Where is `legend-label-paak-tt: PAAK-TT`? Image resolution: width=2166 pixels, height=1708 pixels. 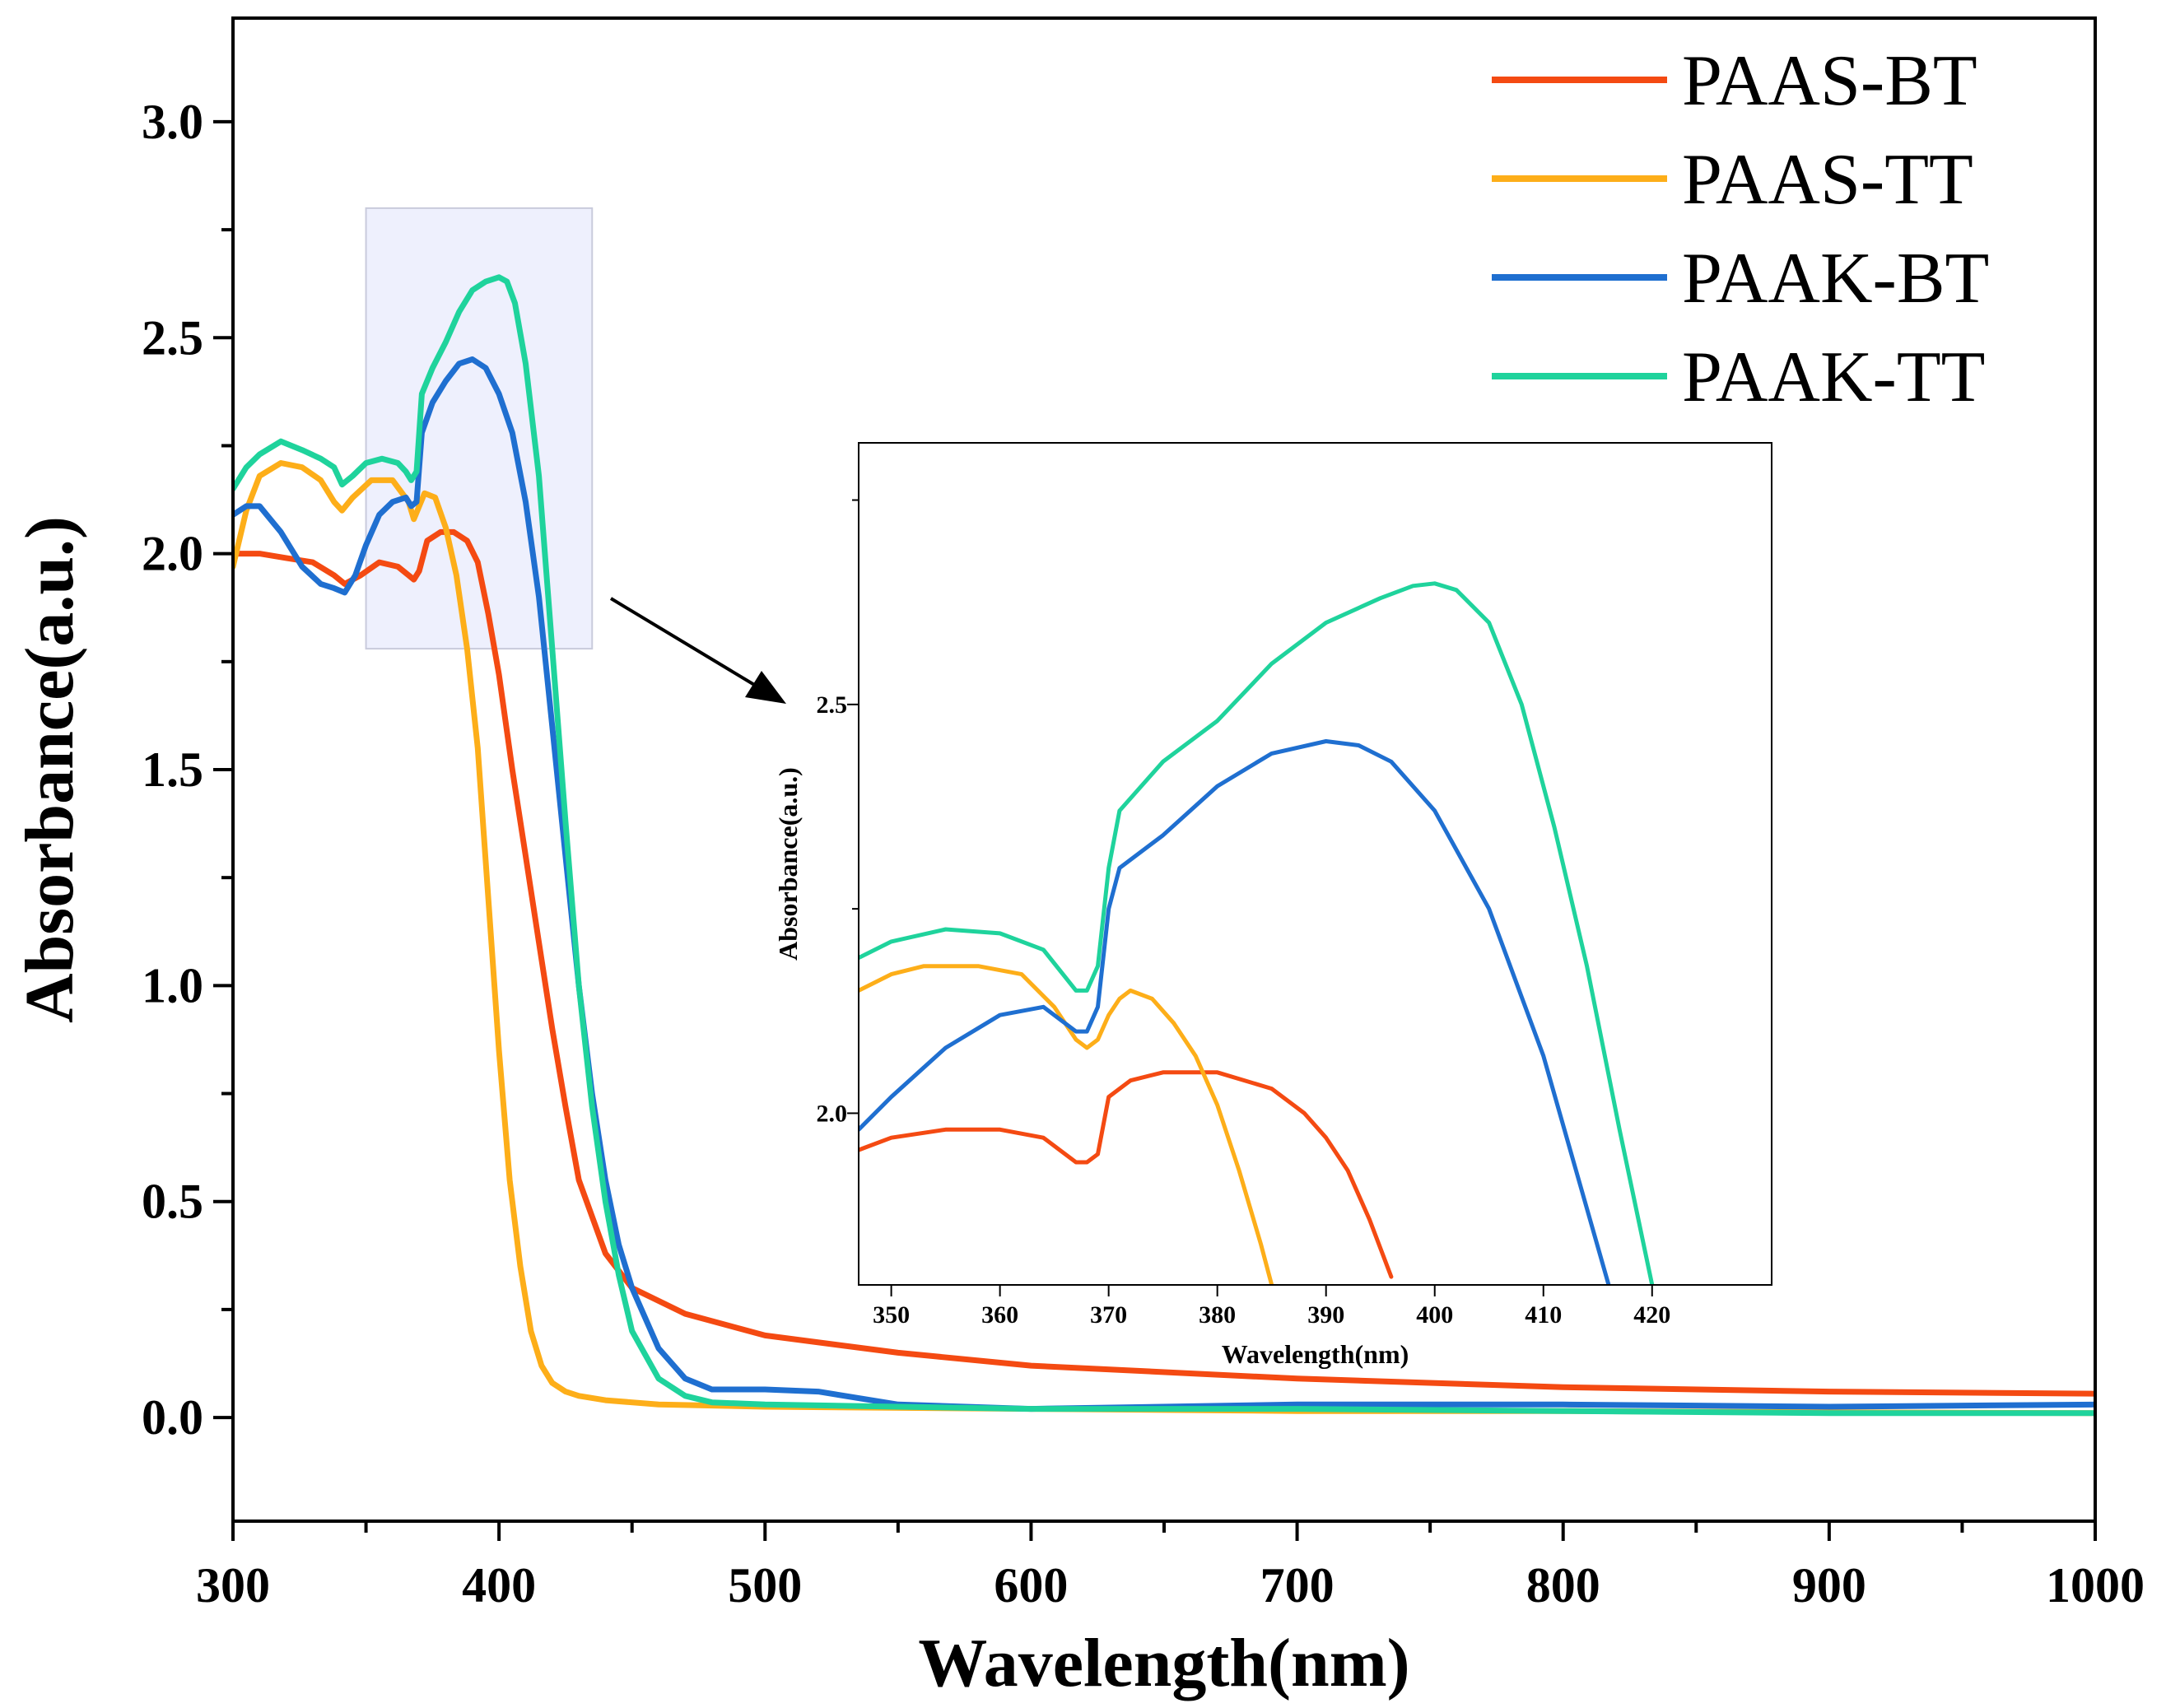 legend-label-paak-tt: PAAK-TT is located at coordinates (1833, 377).